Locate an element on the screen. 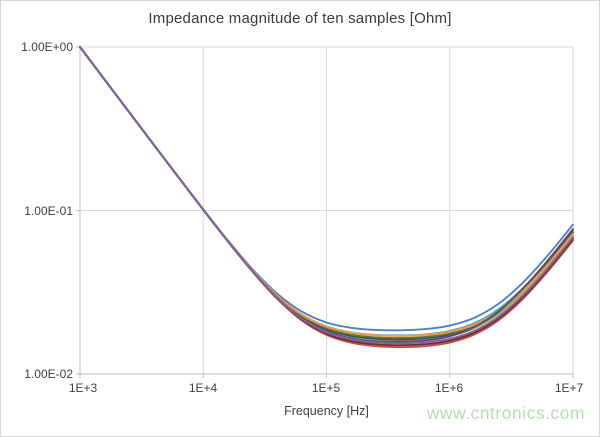 The image size is (600, 437). watermark: www.cntronics.com is located at coordinates (505, 413).